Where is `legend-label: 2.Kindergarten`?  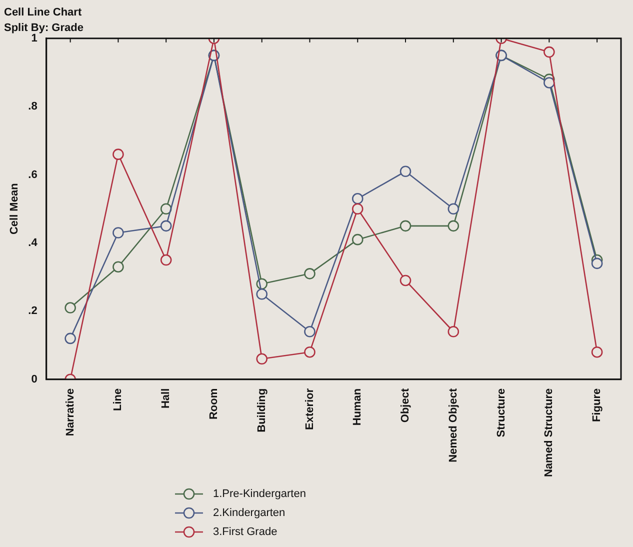 legend-label: 2.Kindergarten is located at coordinates (249, 512).